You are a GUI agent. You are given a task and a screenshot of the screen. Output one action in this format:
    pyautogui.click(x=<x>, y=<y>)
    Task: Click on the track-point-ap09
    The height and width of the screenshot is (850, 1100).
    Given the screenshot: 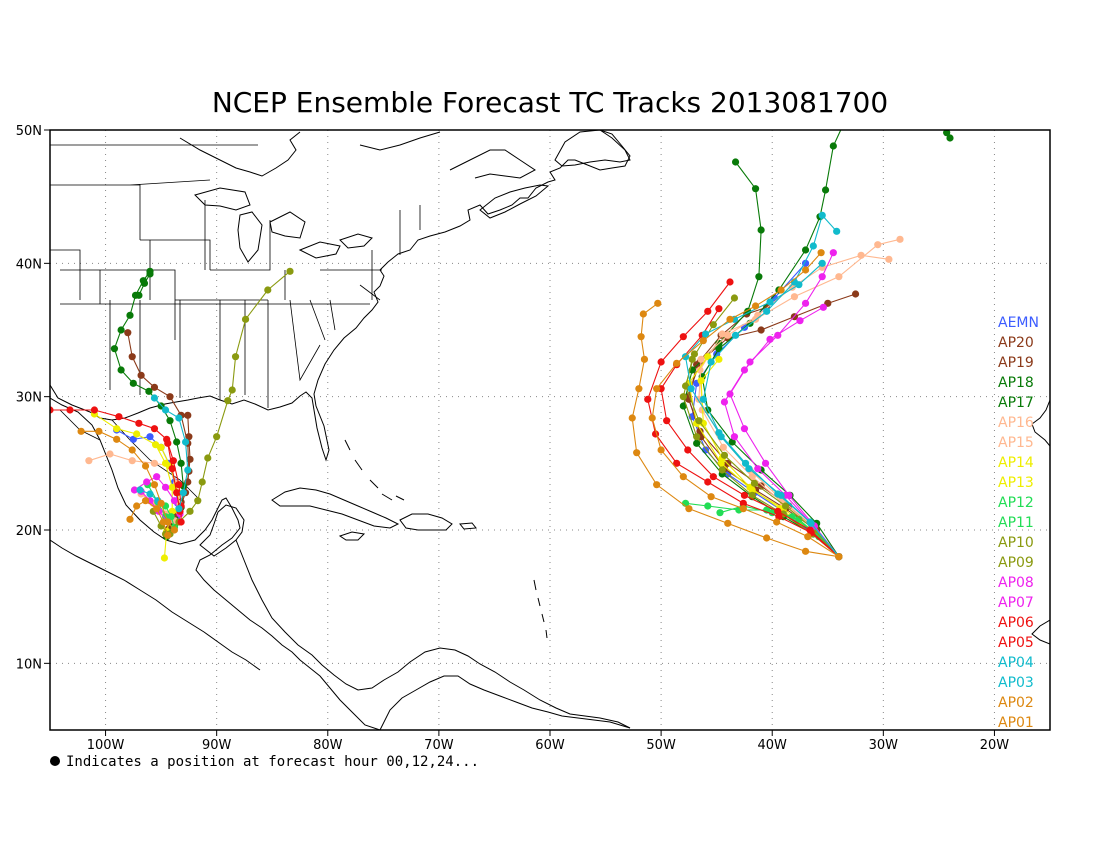 What is the action you would take?
    pyautogui.click(x=694, y=354)
    